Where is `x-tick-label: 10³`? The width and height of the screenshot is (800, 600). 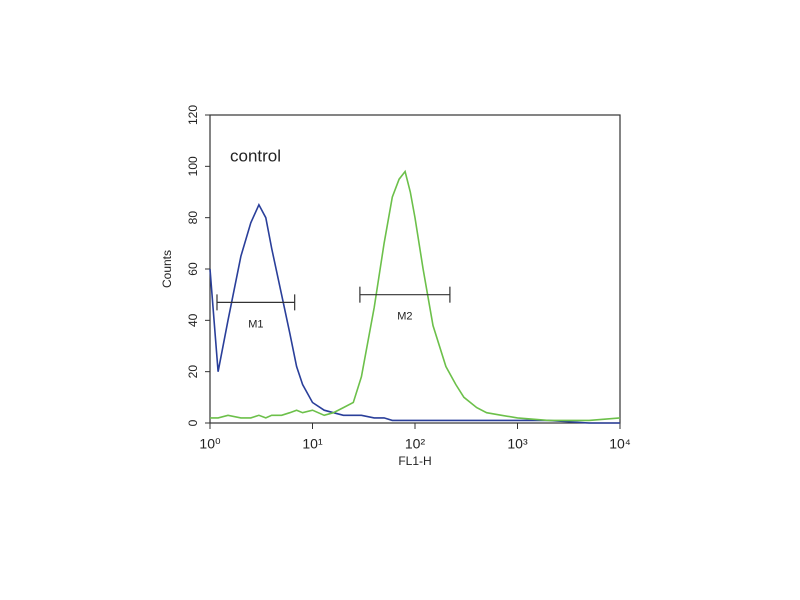
x-tick-label: 10³ is located at coordinates (517, 444).